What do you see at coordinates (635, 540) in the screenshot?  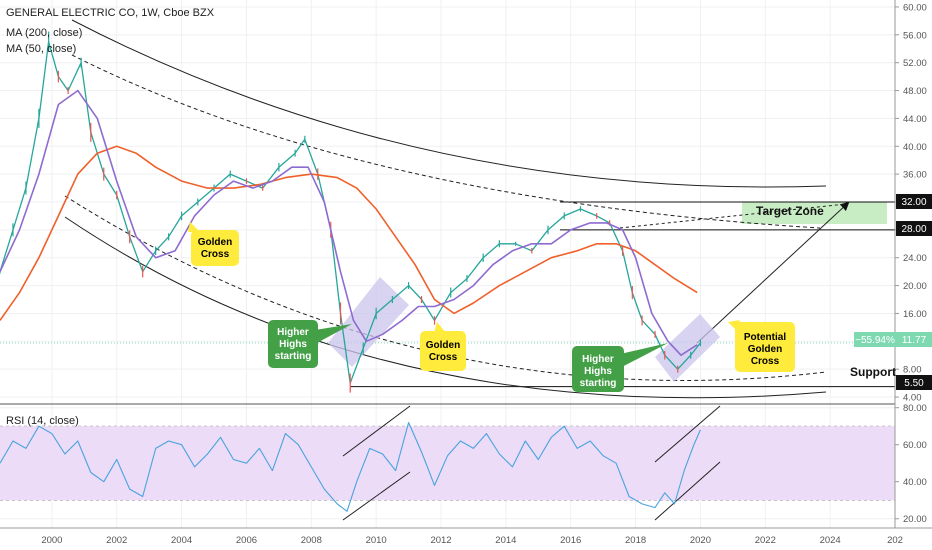 I see `x-tick-label: 2018` at bounding box center [635, 540].